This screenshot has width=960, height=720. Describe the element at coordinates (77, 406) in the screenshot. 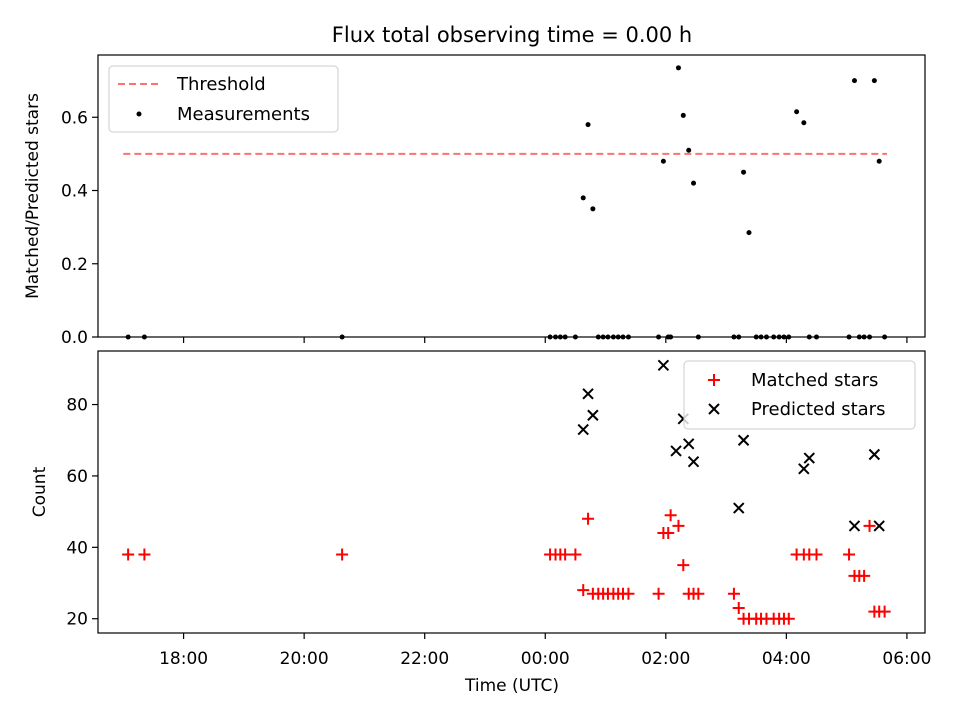

I see `y-tick-label: 80` at that location.